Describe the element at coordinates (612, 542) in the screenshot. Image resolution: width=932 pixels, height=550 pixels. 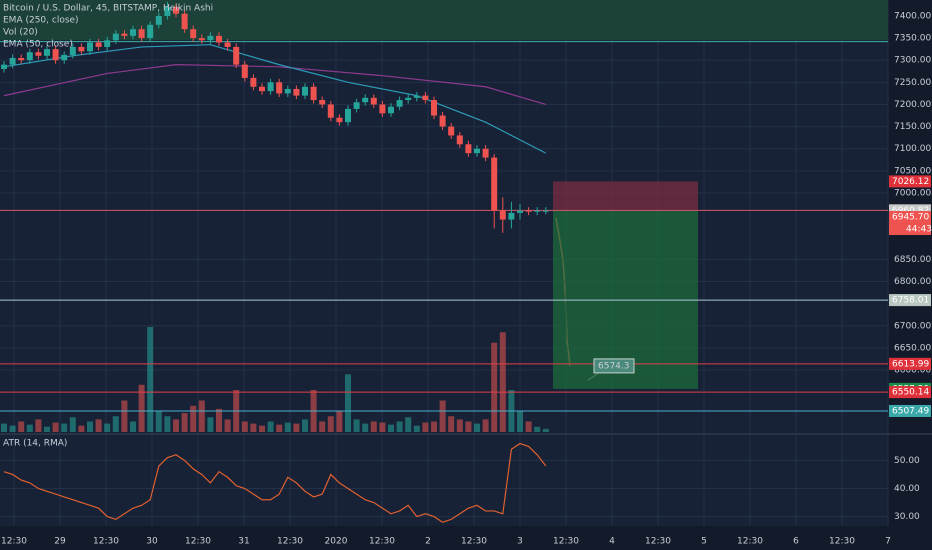
I see `x-tick-label: 4` at that location.